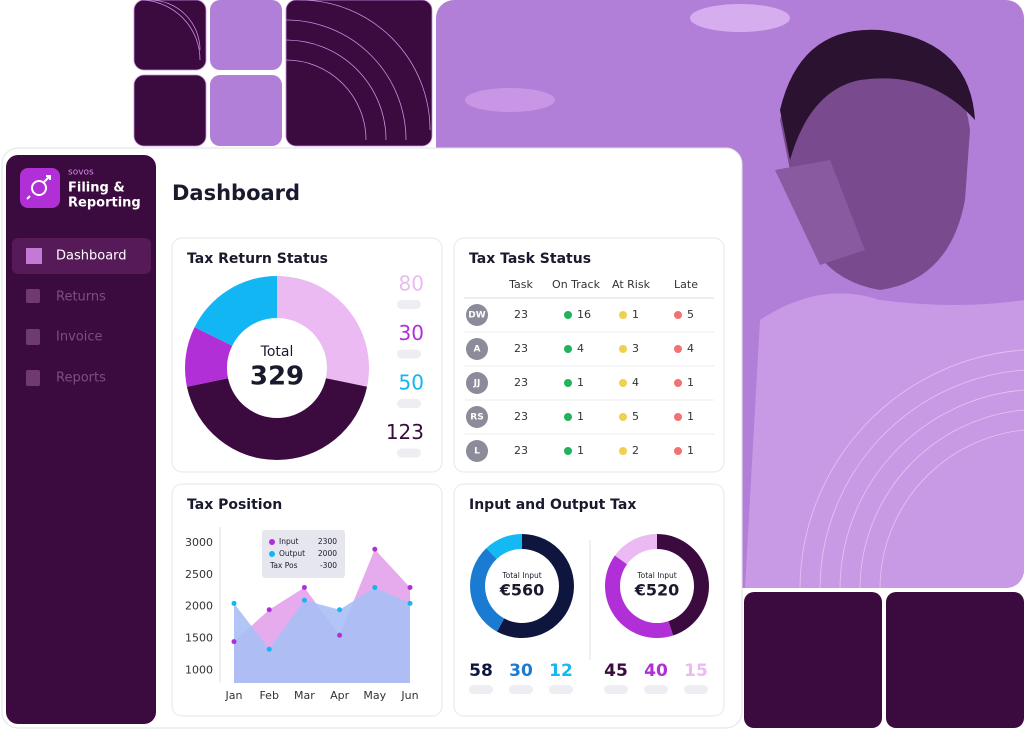 This screenshot has width=1024, height=730. I want to click on nav-invoice: Invoice, so click(64, 337).